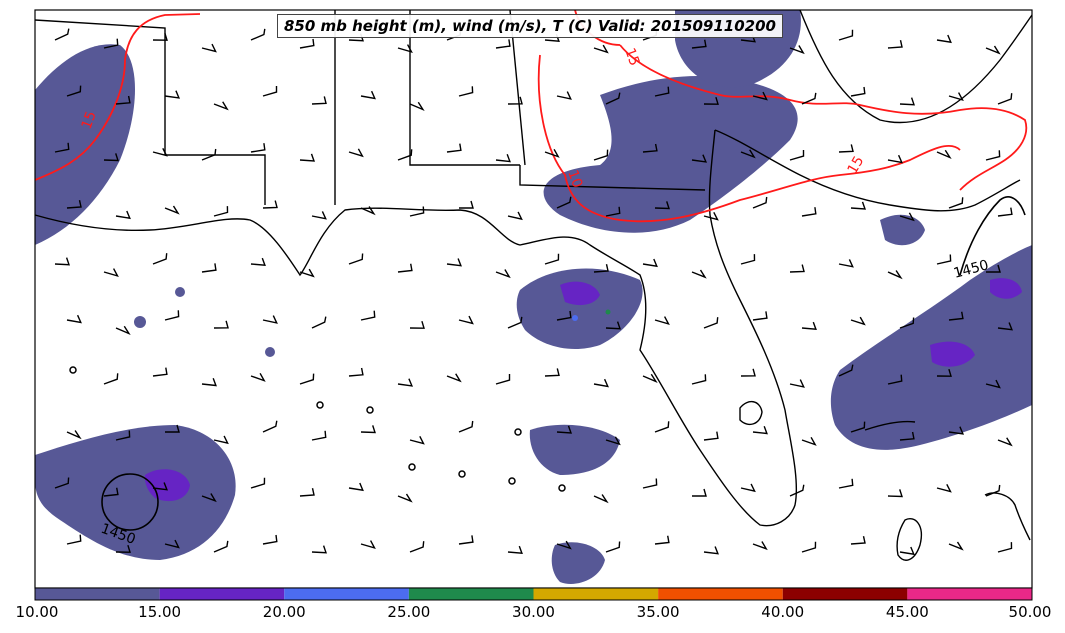 Image resolution: width=1065 pixels, height=633 pixels. I want to click on shade-region-south-low, so click(578, 563).